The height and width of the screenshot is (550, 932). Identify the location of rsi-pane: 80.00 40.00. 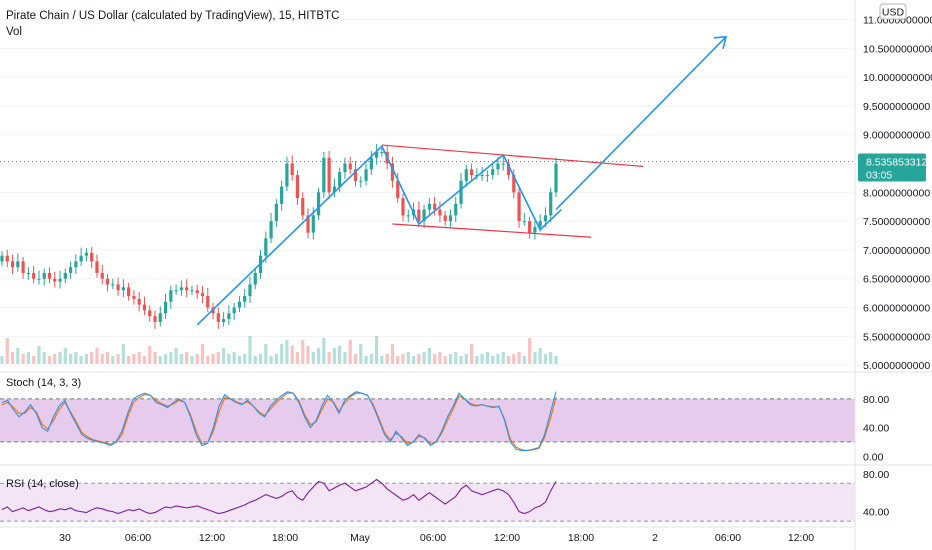
(444, 495).